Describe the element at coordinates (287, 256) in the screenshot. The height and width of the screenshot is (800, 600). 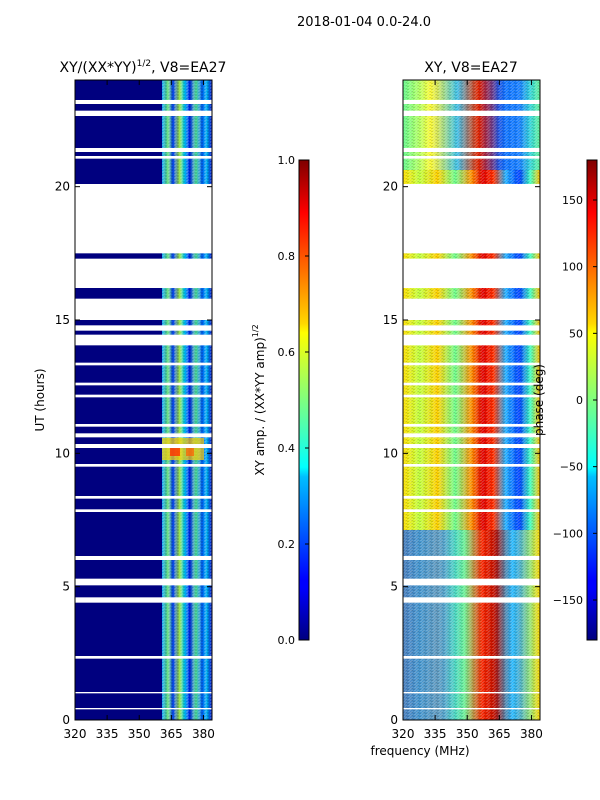
I see `colorbar-tick-label: 0.8` at that location.